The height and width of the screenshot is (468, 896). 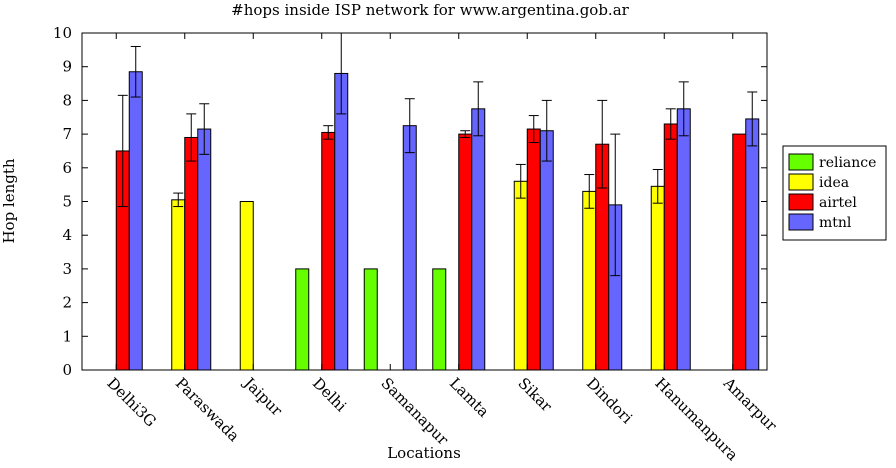 I want to click on y-tick-label: 2, so click(x=67, y=303).